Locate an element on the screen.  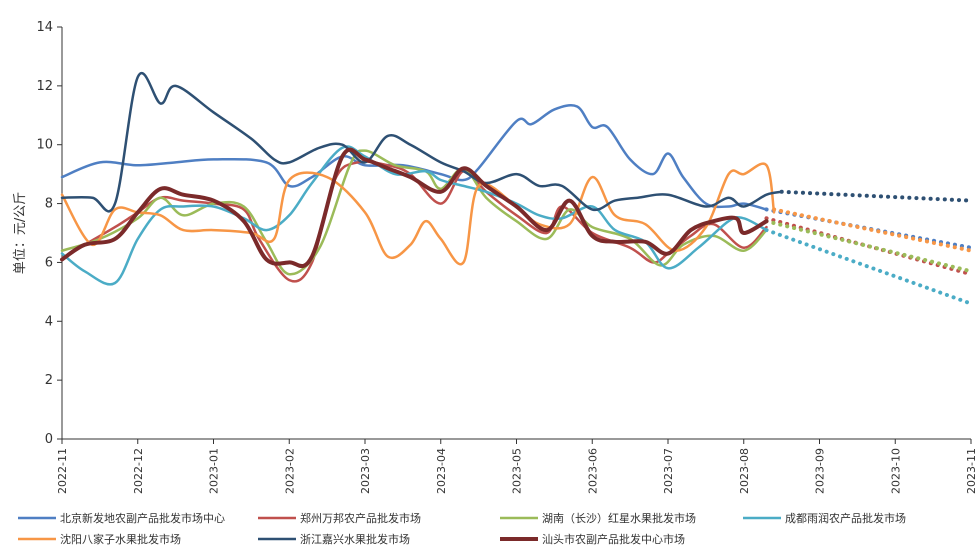
legend-label: 沈阳八家子水果批发市场 is located at coordinates (120, 539).